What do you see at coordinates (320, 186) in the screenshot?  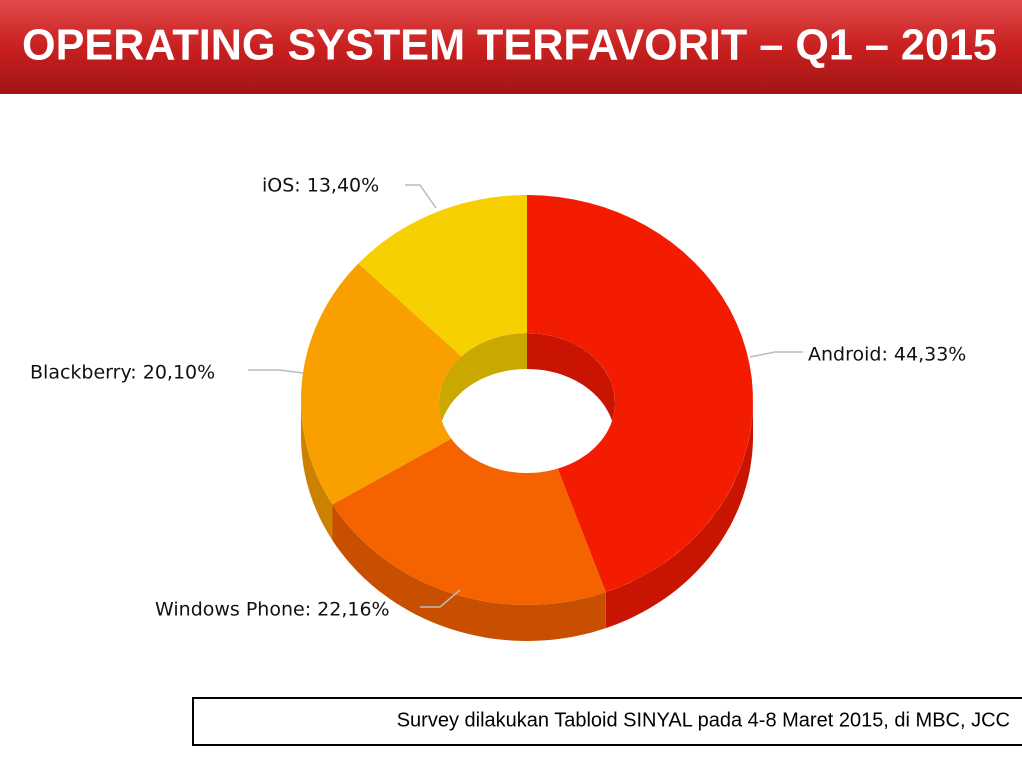 I see `data-label: iOS: 13,40%` at bounding box center [320, 186].